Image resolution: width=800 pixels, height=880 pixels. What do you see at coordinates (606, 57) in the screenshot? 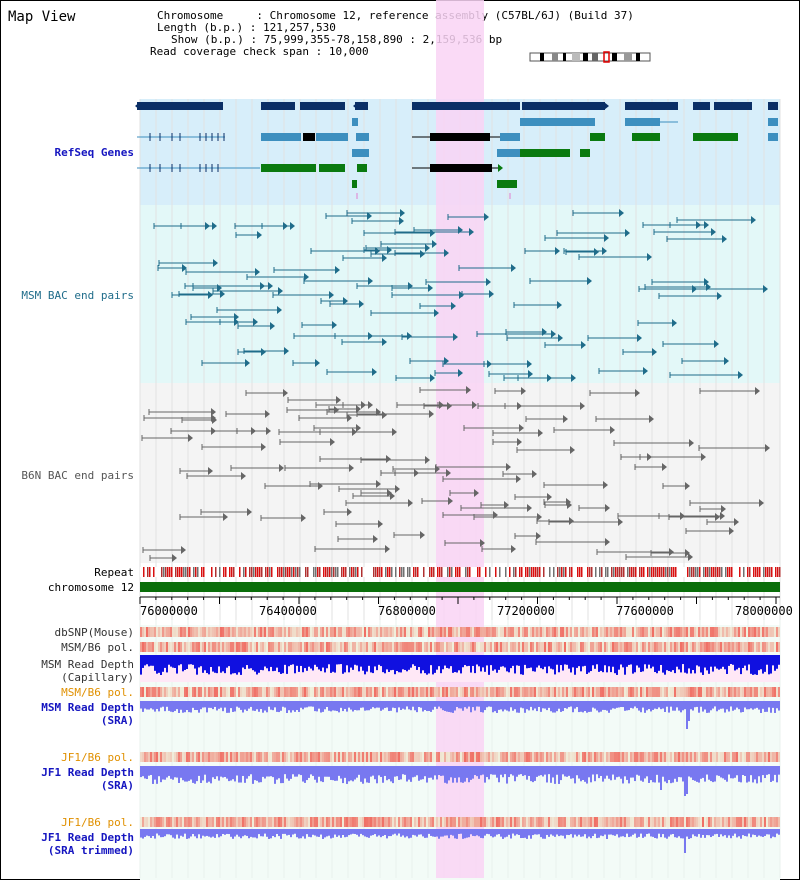
I see `ideogram-position-marker` at bounding box center [606, 57].